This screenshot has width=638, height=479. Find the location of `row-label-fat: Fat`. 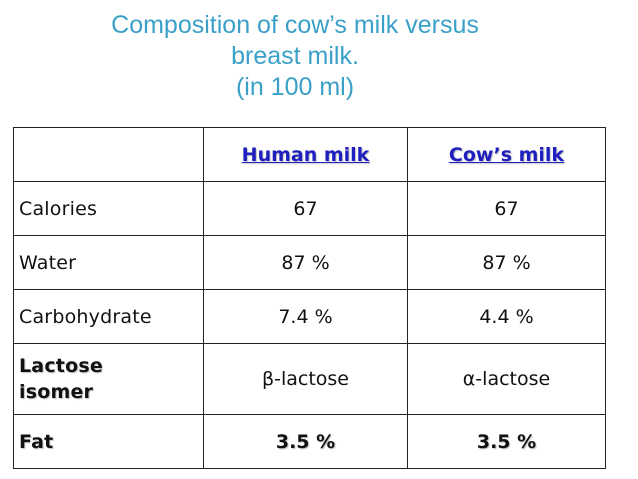

row-label-fat: Fat is located at coordinates (108, 441).